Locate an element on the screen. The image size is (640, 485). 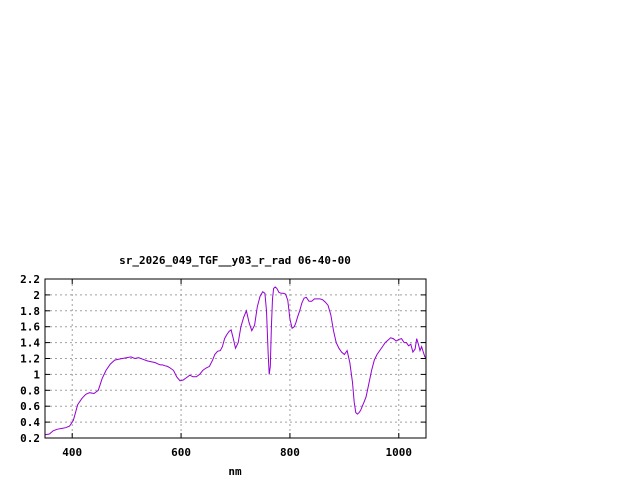
y-tick-label: 2 is located at coordinates (36, 295).